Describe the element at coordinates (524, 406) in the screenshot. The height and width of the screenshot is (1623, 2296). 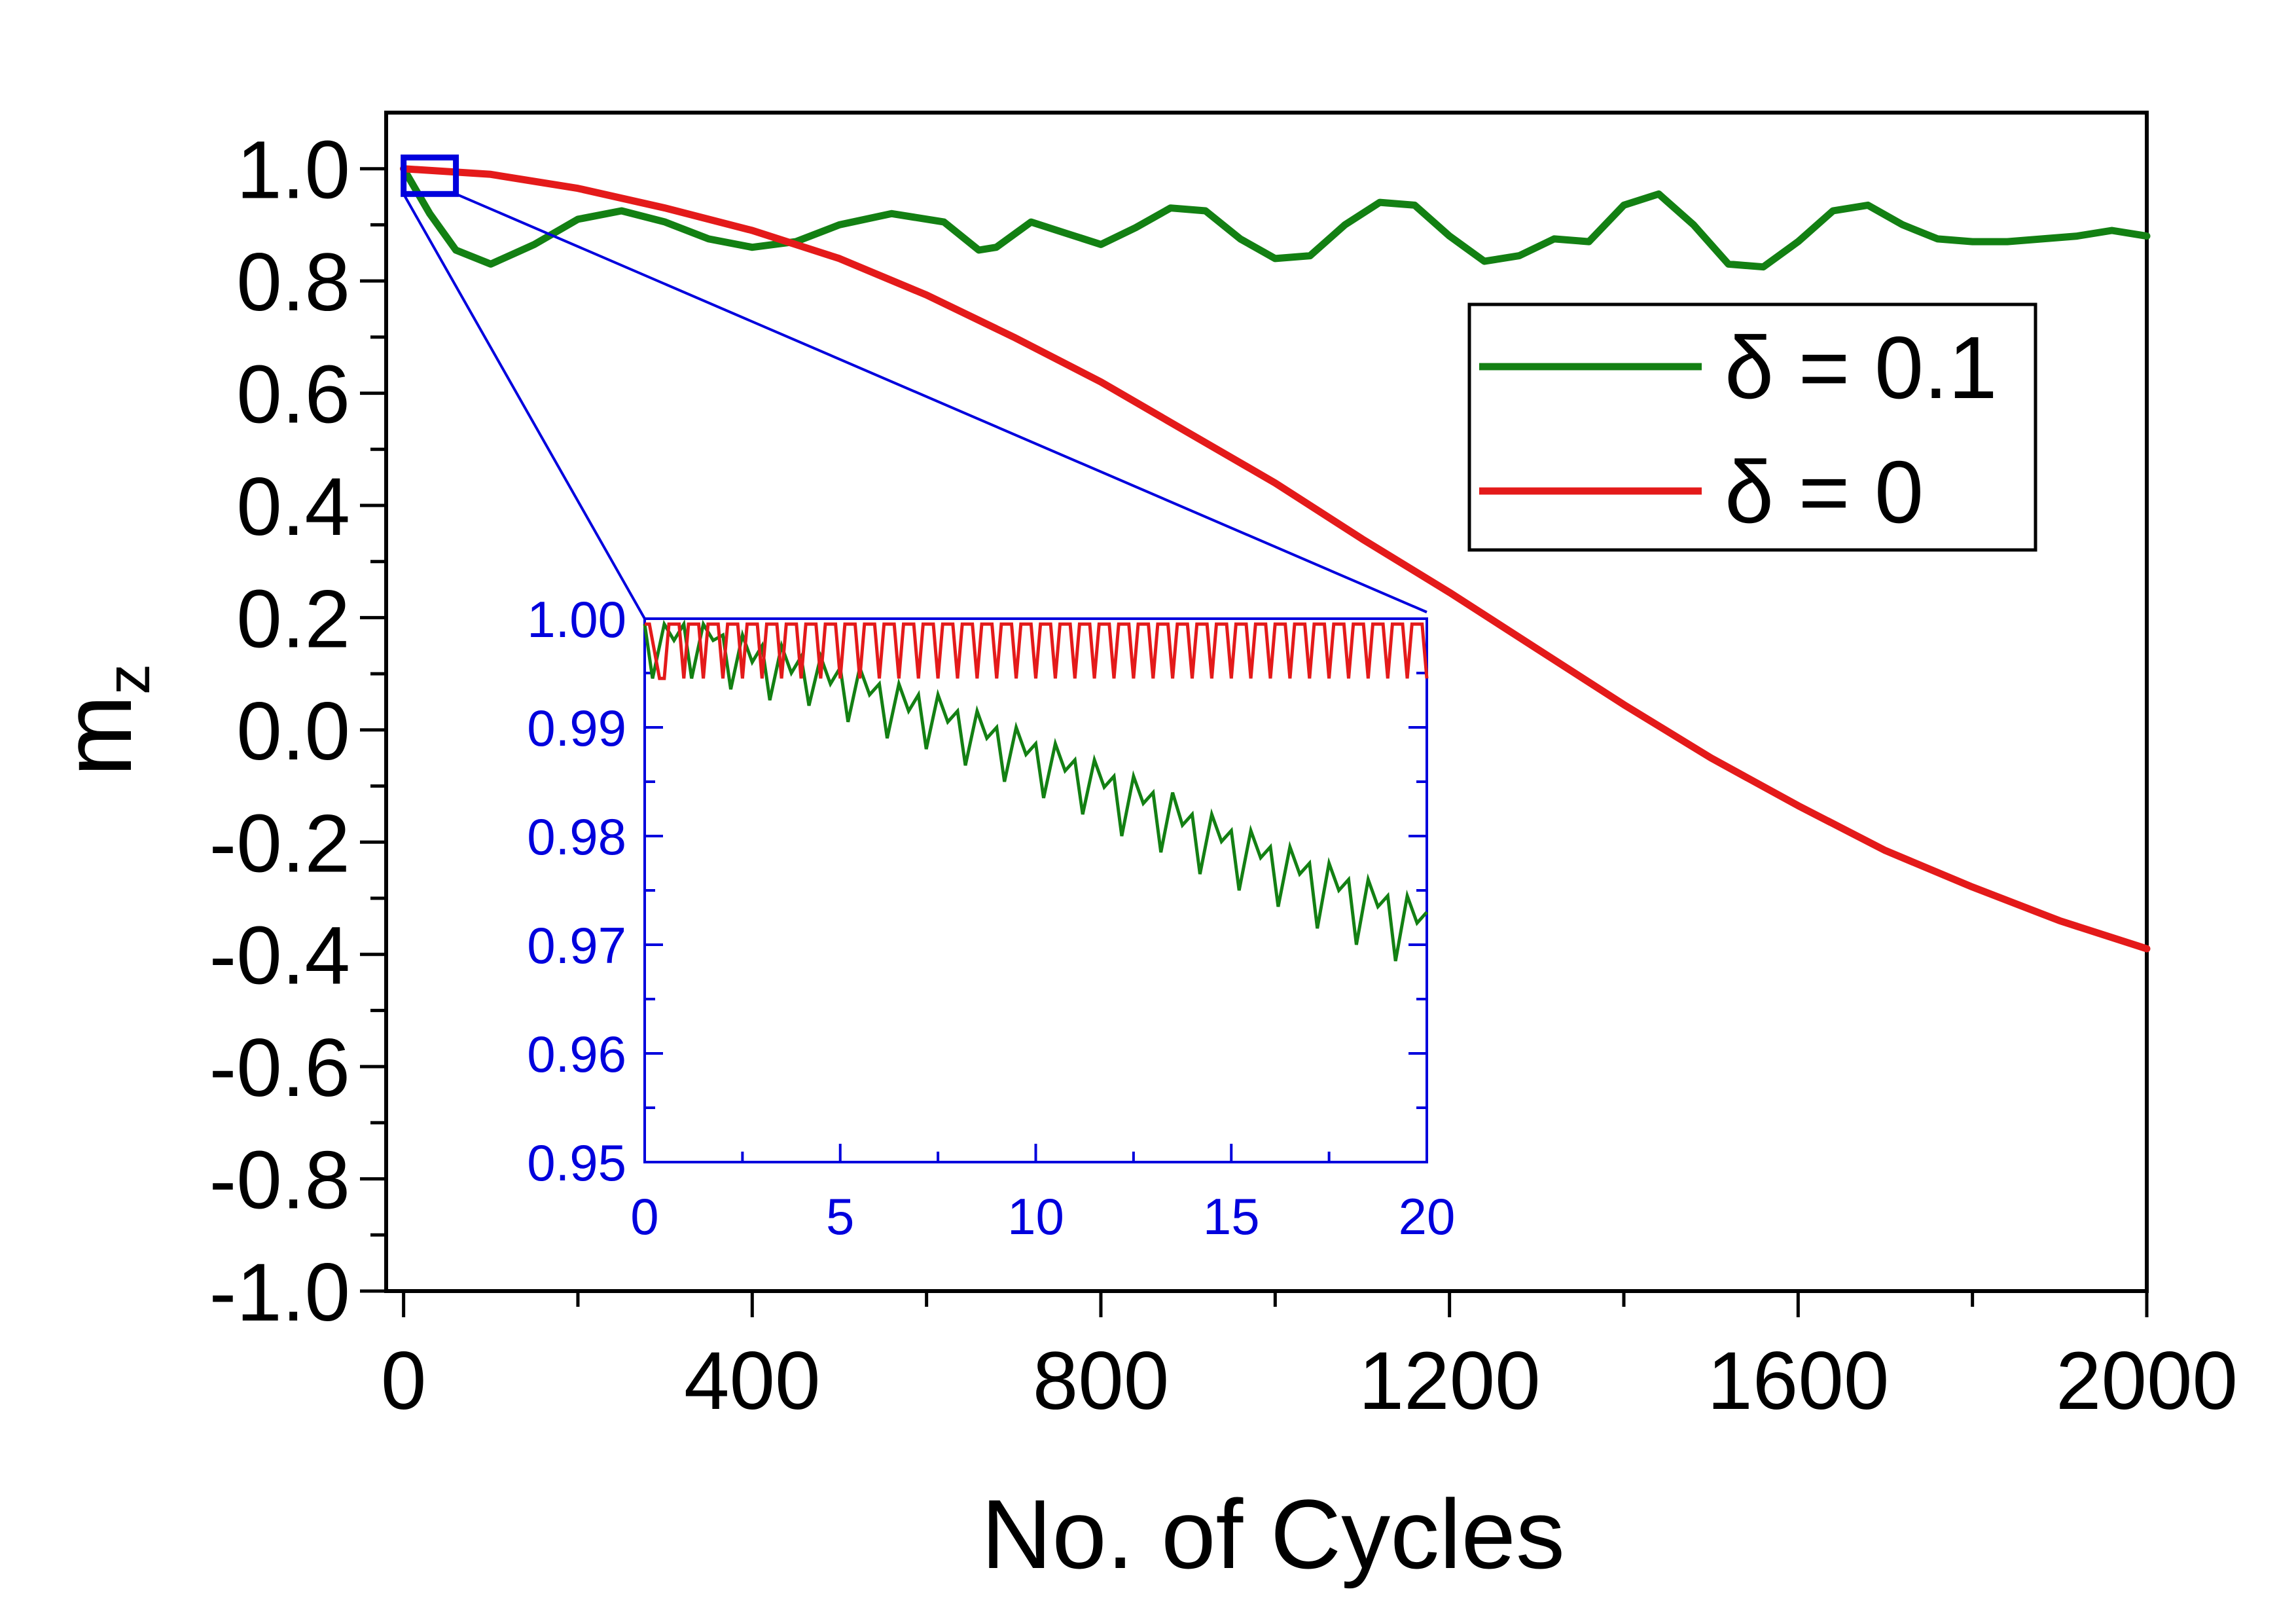
I see `zoom-connector-left` at that location.